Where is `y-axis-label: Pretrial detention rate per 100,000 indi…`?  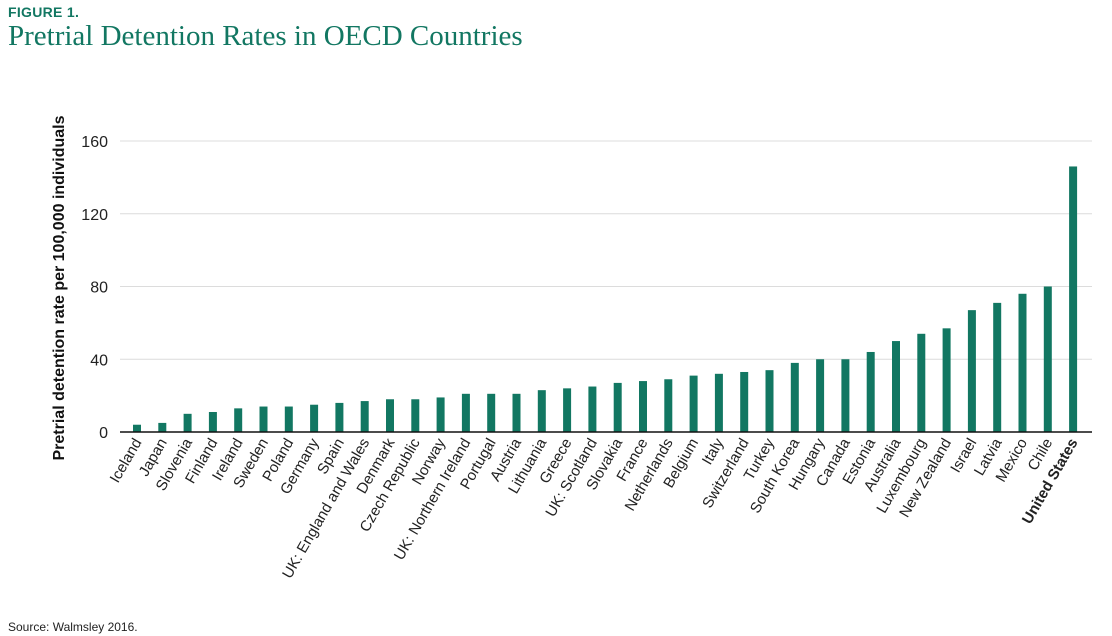
y-axis-label: Pretrial detention rate per 100,000 indi… is located at coordinates (59, 287).